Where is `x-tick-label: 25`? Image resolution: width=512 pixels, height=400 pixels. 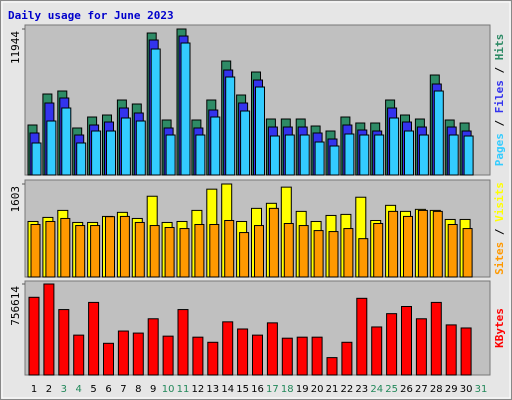 x-tick-label: 25 is located at coordinates (391, 389).